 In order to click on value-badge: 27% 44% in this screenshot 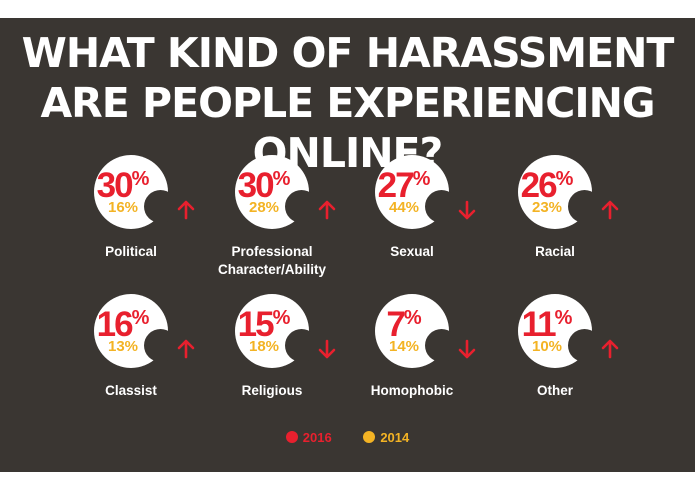, I will do `click(424, 192)`.